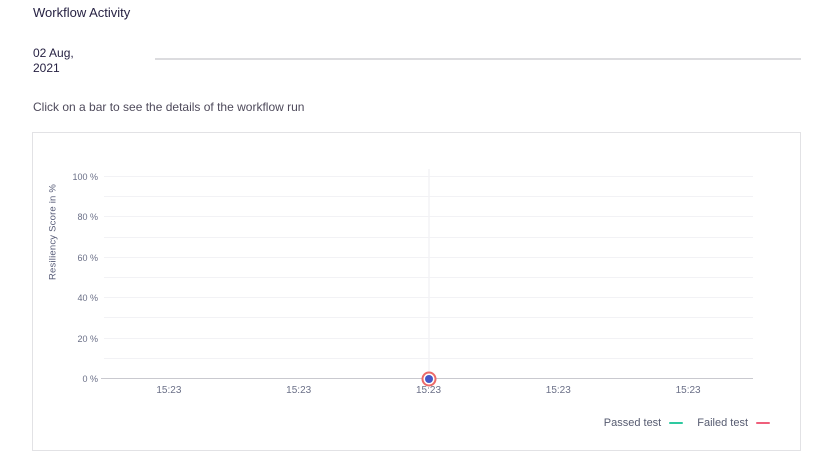 This screenshot has height=458, width=836. I want to click on legend-entry-passed: Passed test, so click(643, 423).